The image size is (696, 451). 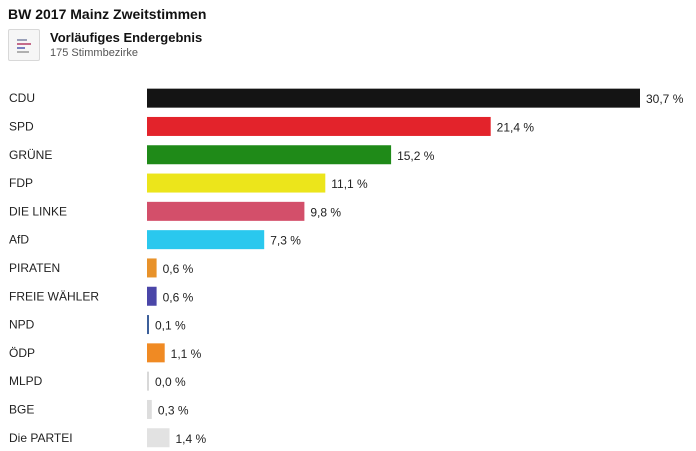 What do you see at coordinates (126, 37) in the screenshot?
I see `result-status: Vorläufiges Endergebnis` at bounding box center [126, 37].